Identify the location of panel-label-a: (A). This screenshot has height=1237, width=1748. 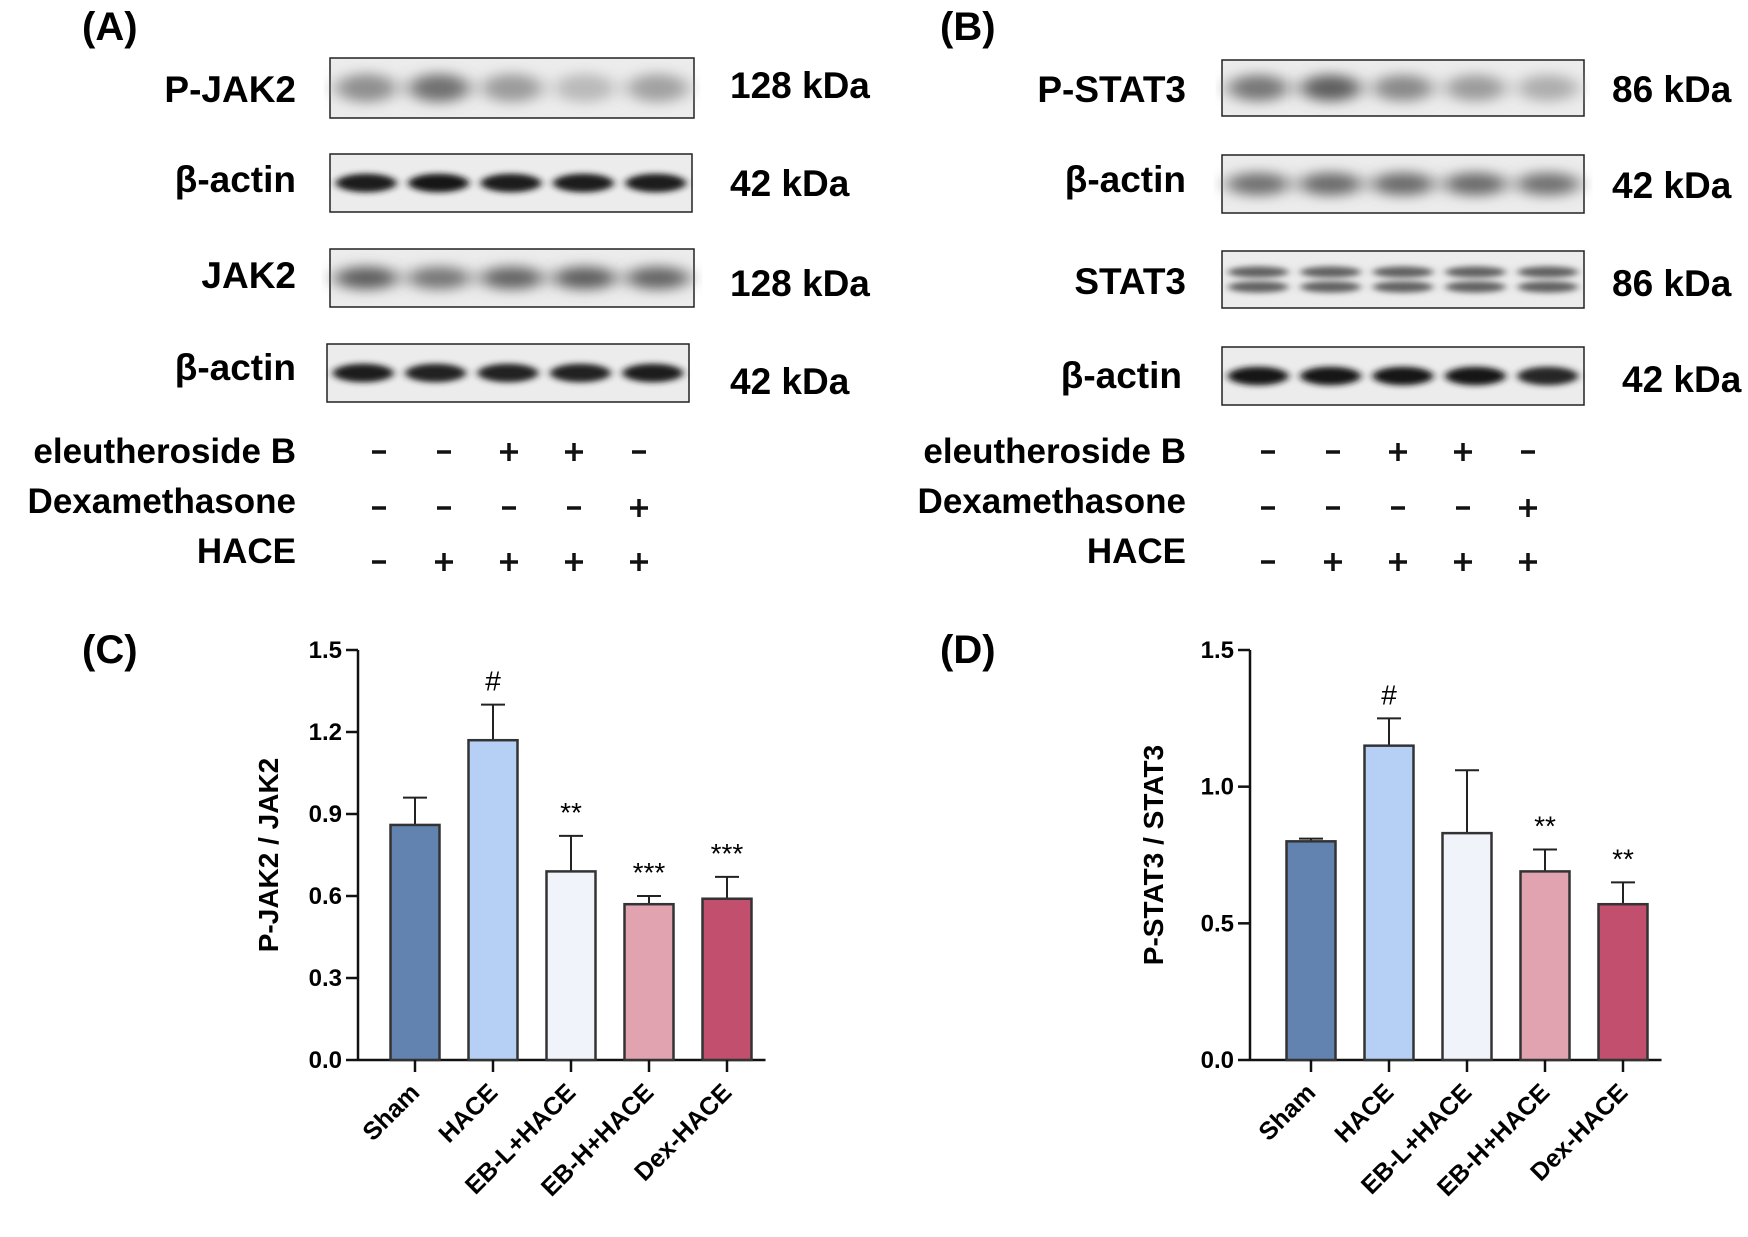
(110, 27).